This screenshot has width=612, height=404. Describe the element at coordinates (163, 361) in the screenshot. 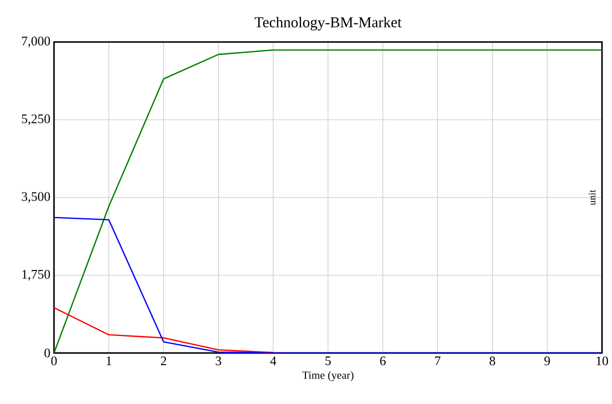

I see `x-tick-label: 2` at that location.